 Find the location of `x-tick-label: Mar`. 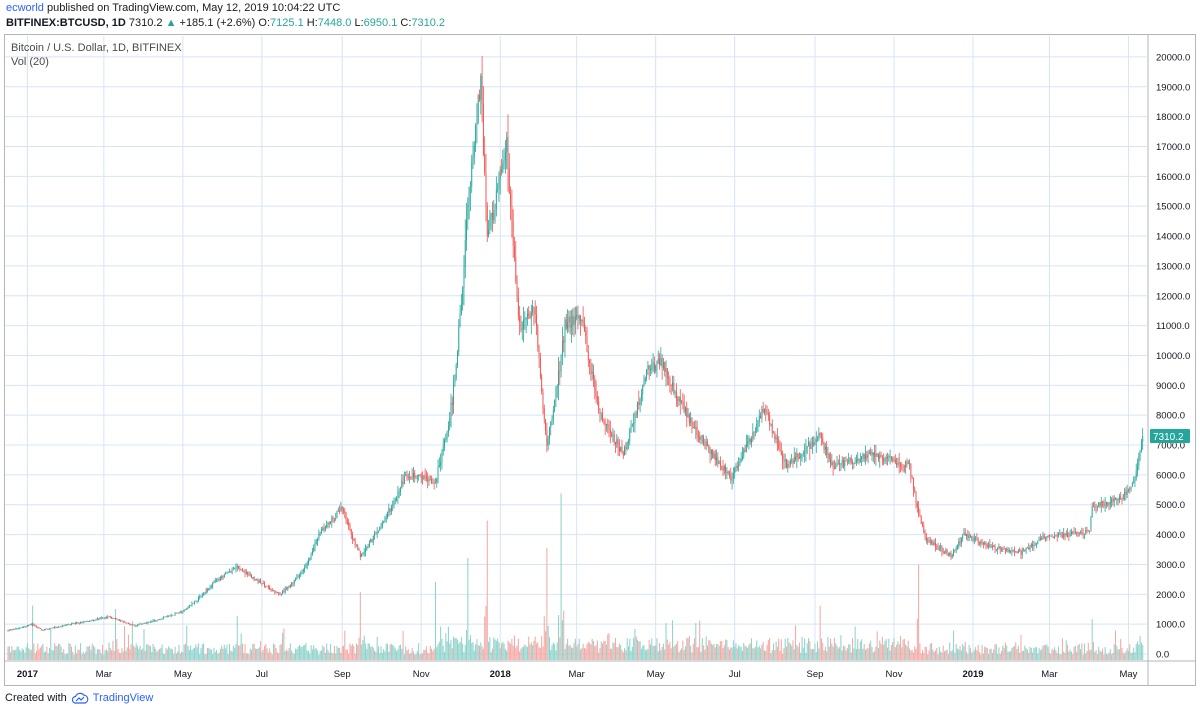

x-tick-label: Mar is located at coordinates (576, 674).